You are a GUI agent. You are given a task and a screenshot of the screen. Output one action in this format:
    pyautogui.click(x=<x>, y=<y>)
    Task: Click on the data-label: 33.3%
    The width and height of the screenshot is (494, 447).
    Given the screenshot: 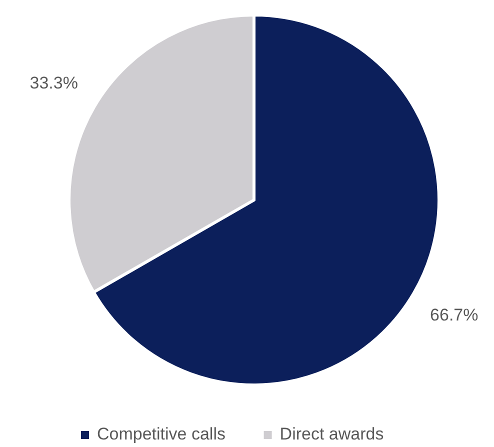 What is the action you would take?
    pyautogui.click(x=54, y=83)
    